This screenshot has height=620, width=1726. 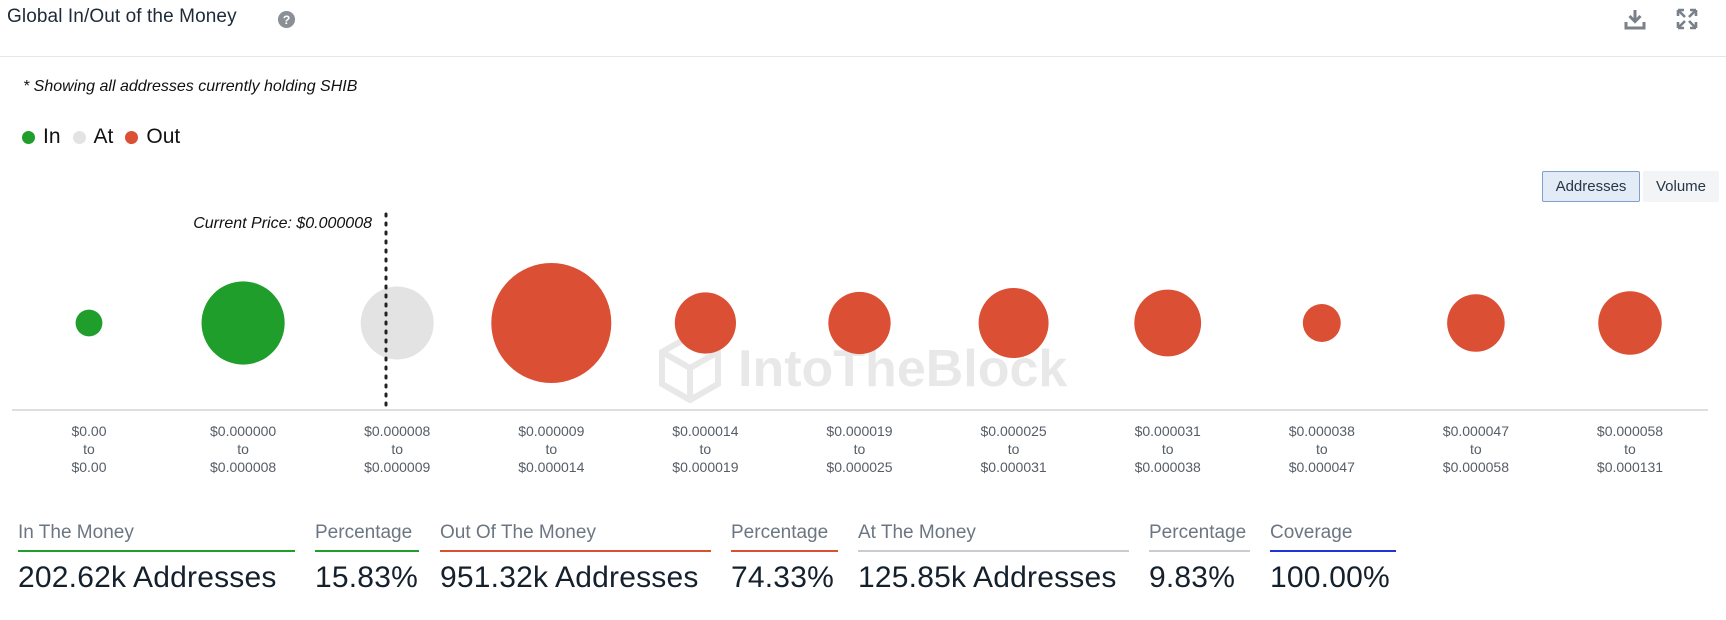 What do you see at coordinates (103, 136) in the screenshot?
I see `legend-label-at: At` at bounding box center [103, 136].